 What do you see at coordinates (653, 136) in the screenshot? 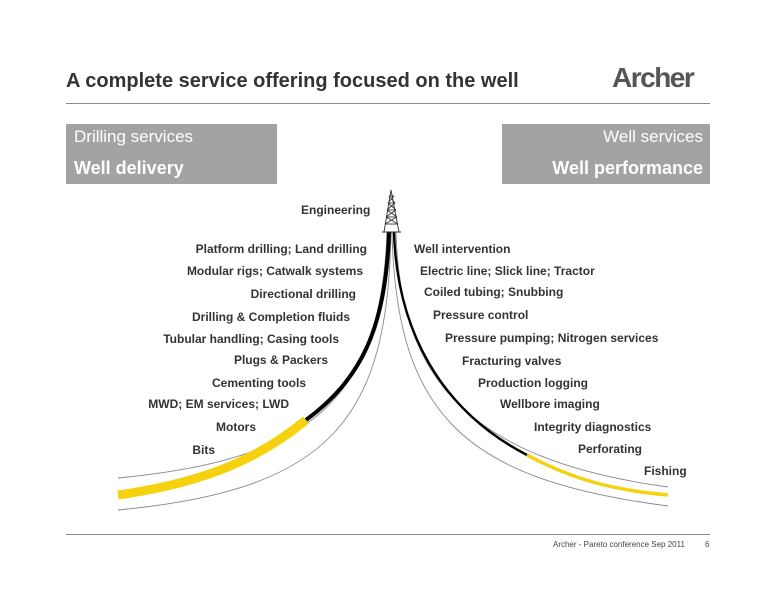
I see `well-services-subtitle: Well services` at bounding box center [653, 136].